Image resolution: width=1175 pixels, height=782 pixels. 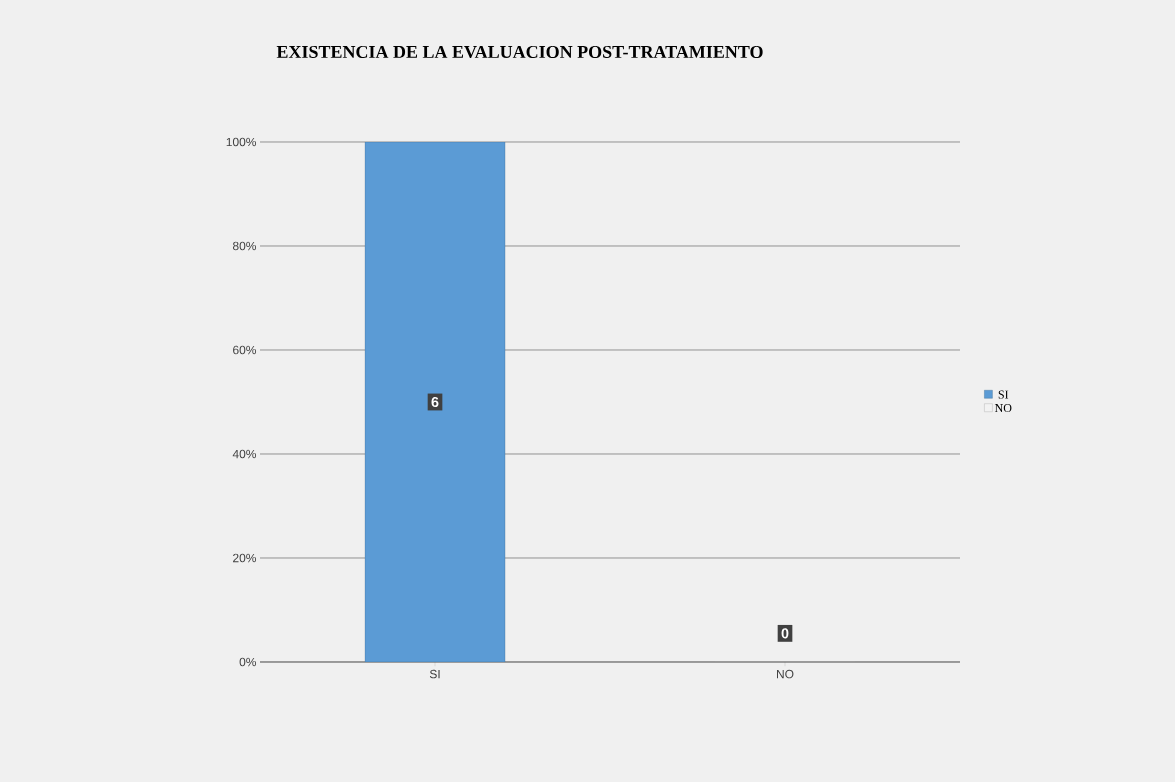 What do you see at coordinates (435, 402) in the screenshot?
I see `annotation: 6` at bounding box center [435, 402].